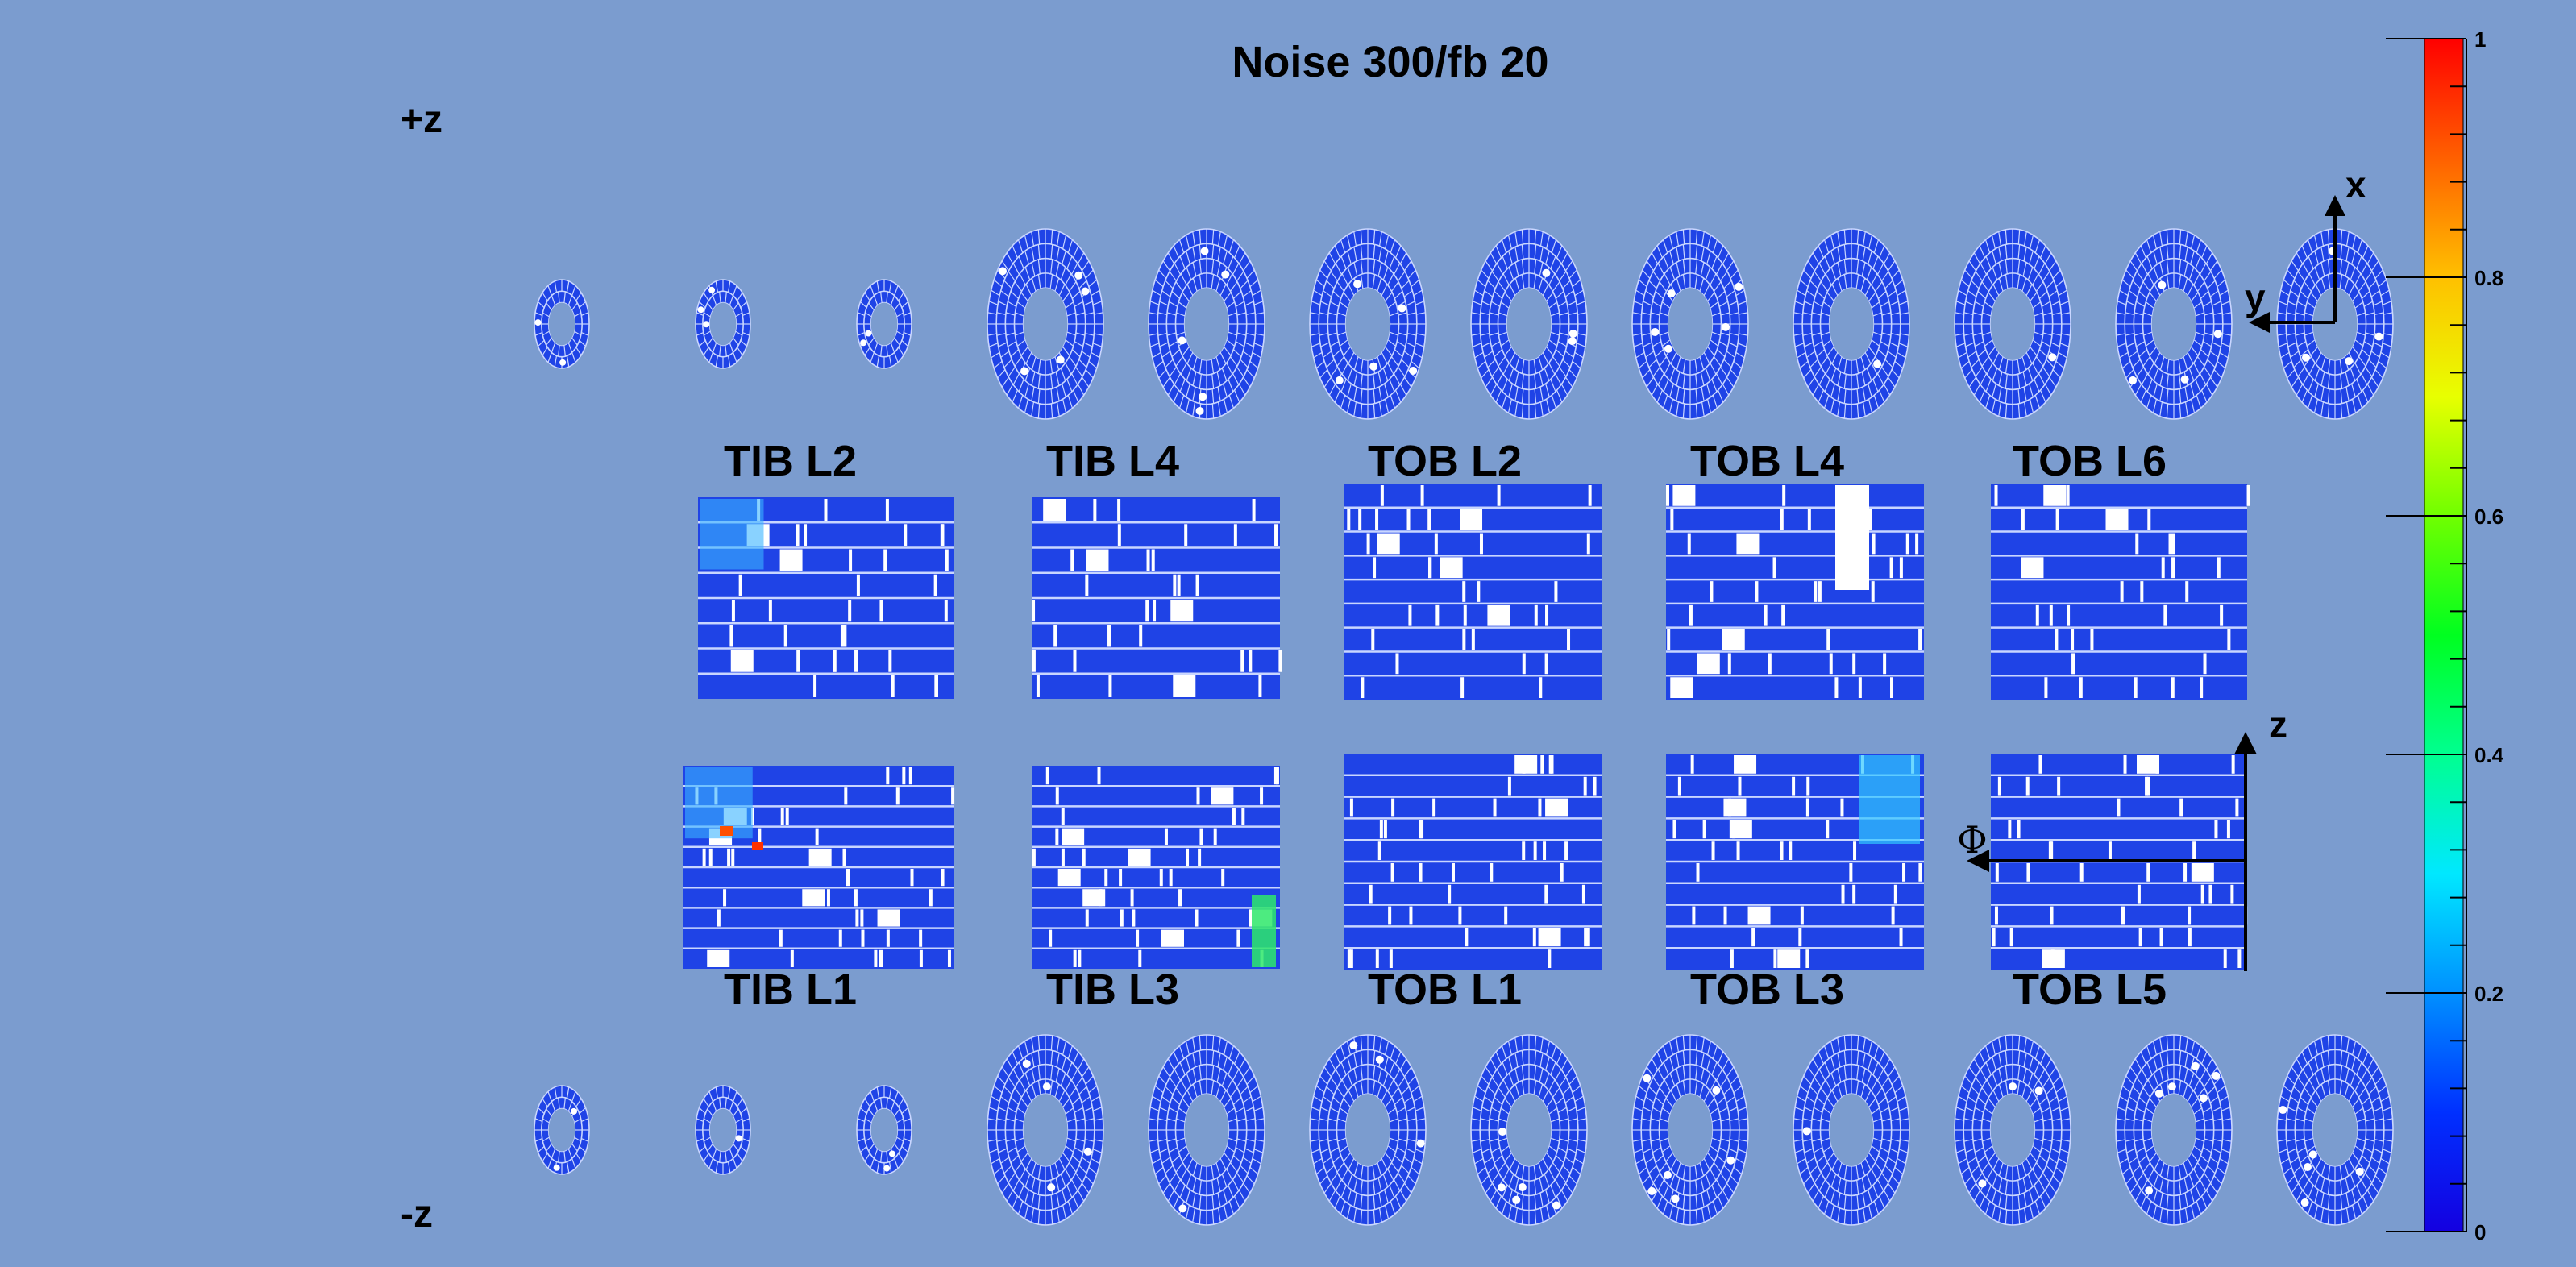 The height and width of the screenshot is (1267, 2576). What do you see at coordinates (2488, 278) in the screenshot?
I see `color-scale-tick-label: 0.8` at bounding box center [2488, 278].